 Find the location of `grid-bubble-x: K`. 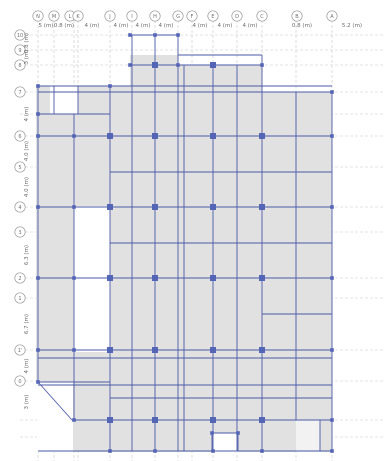

grid-bubble-x: K is located at coordinates (78, 16).